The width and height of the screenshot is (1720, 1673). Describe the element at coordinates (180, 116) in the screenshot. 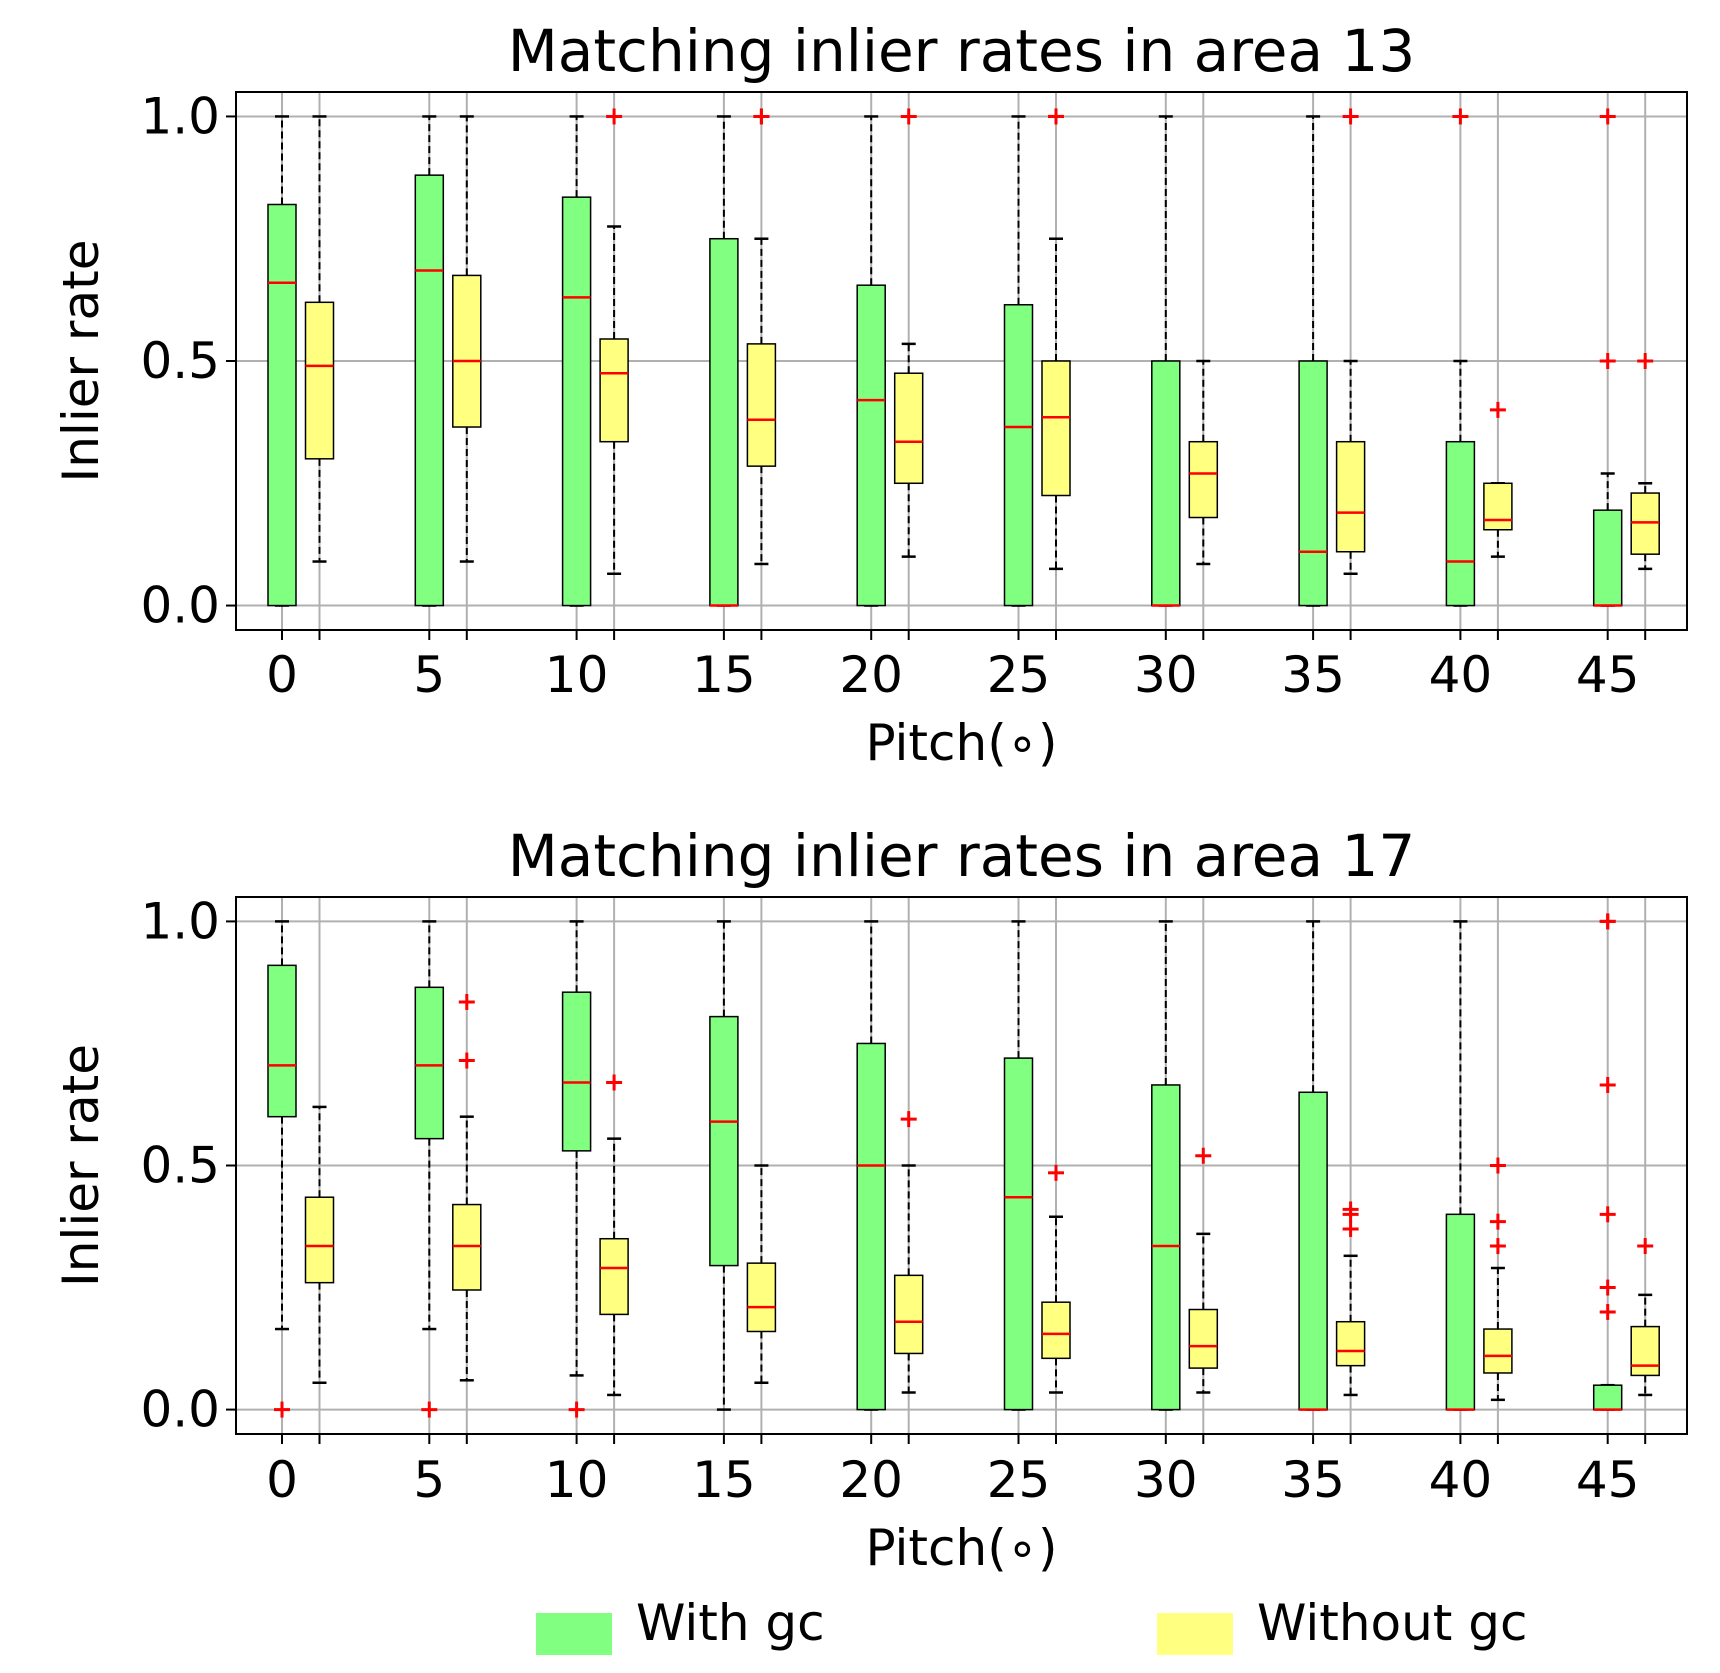

I see `y-tick-label: 1.0` at that location.